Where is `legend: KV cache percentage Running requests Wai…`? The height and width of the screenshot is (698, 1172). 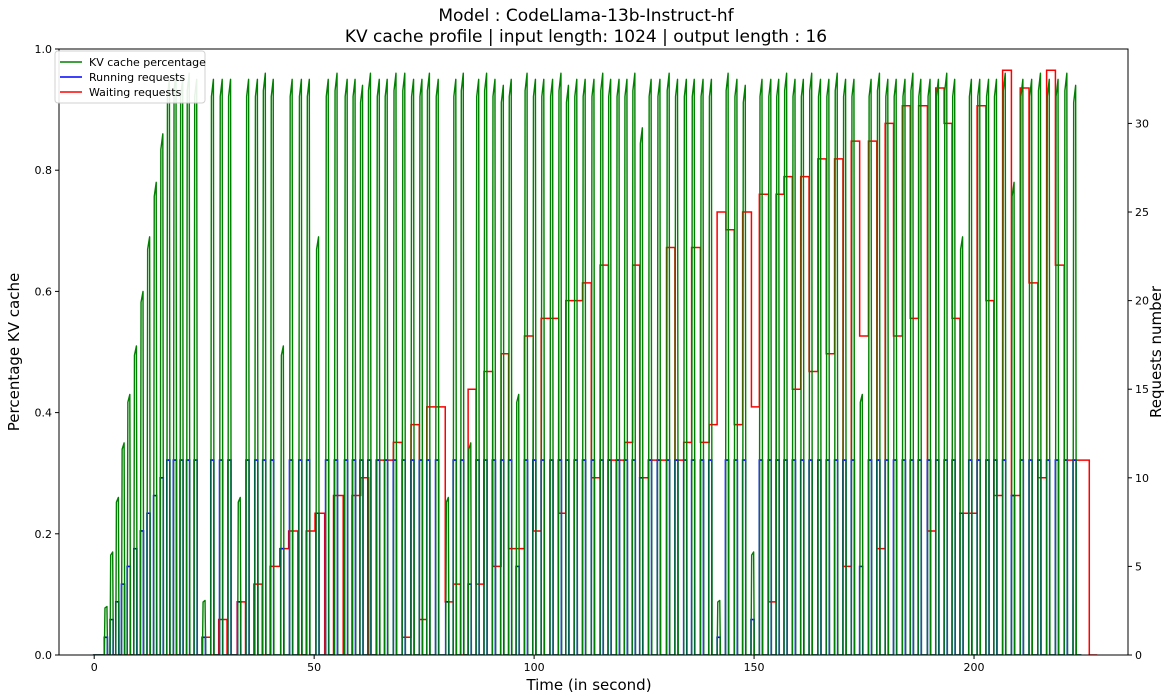
legend: KV cache percentage Running requests Wai… is located at coordinates (130, 77).